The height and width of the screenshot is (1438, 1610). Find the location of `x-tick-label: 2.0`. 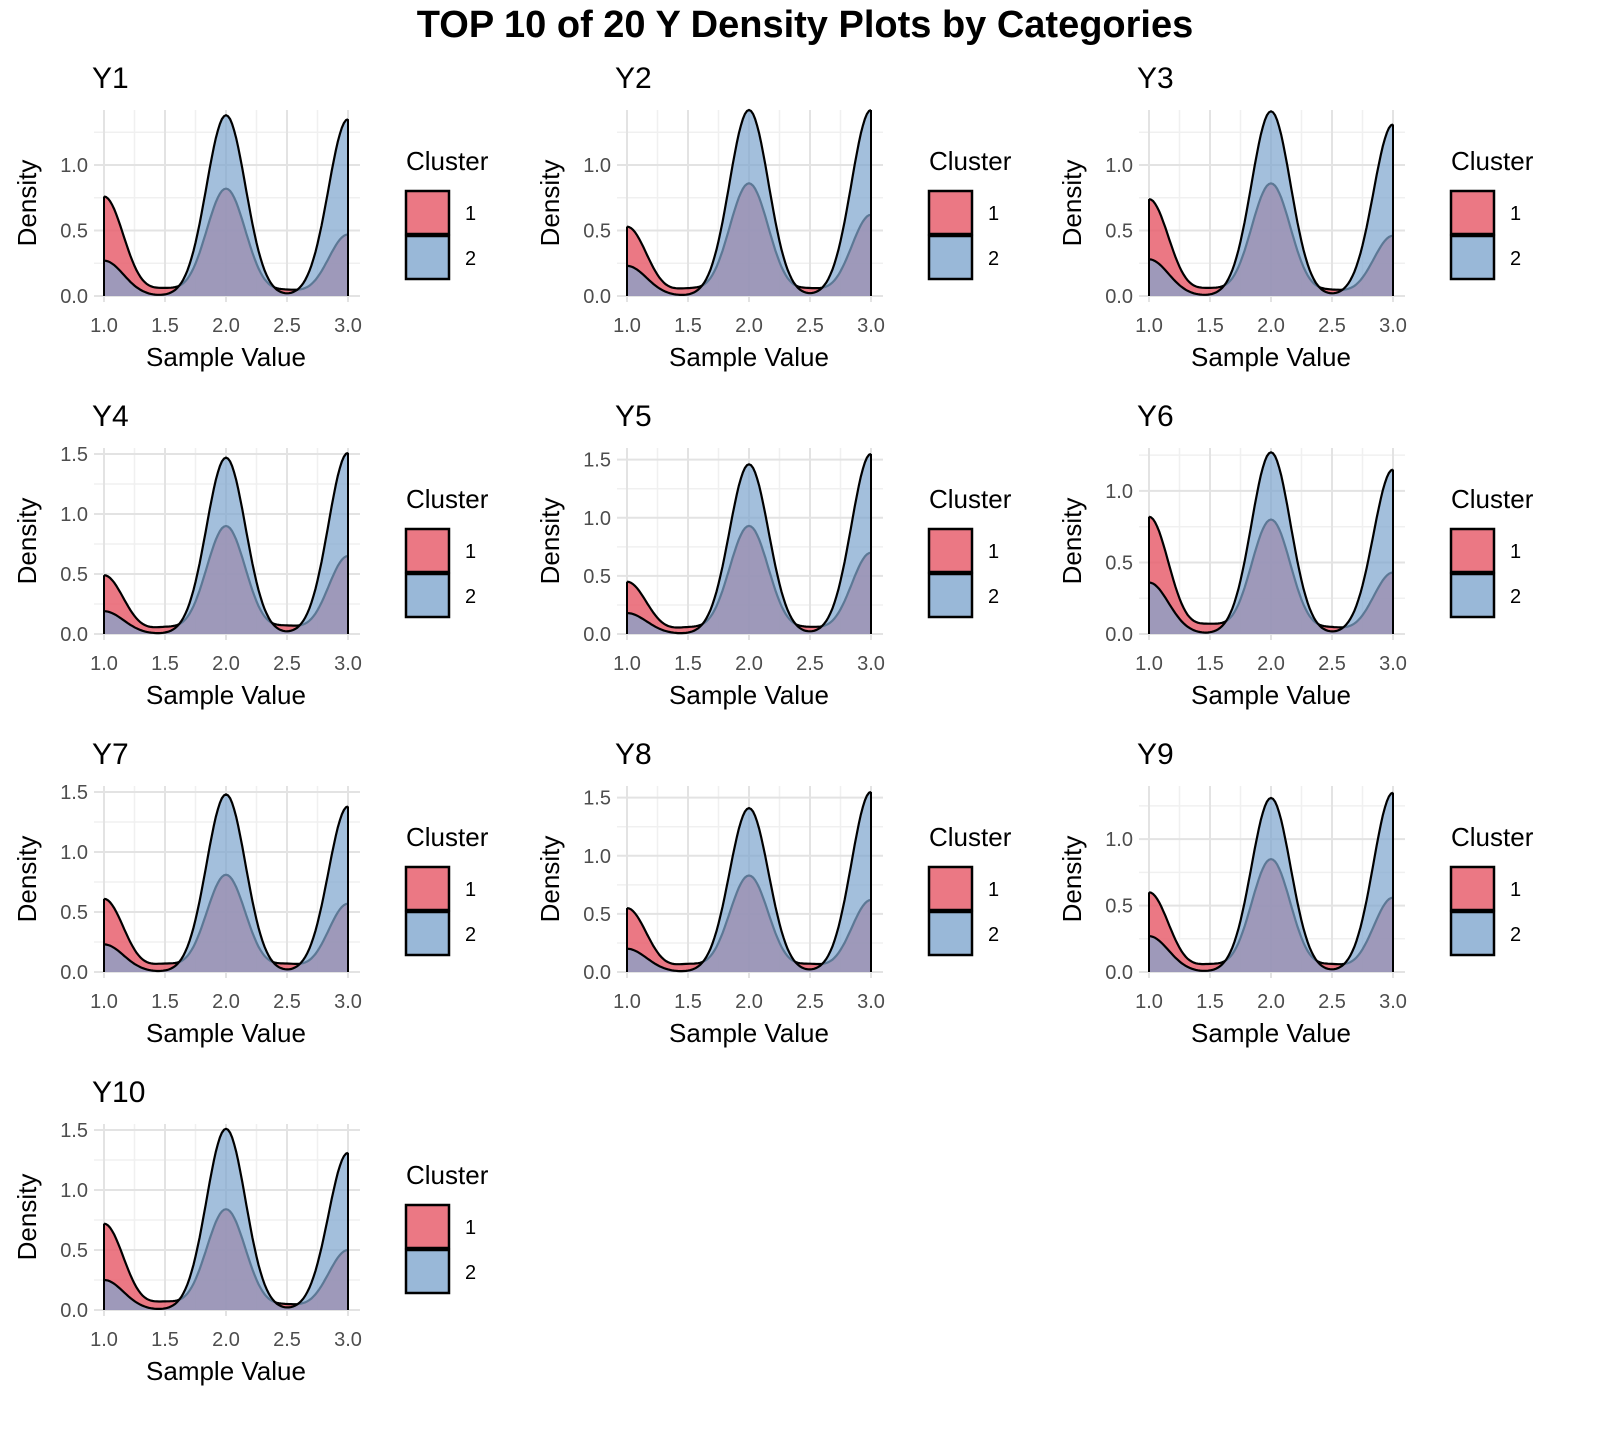

x-tick-label: 2.0 is located at coordinates (226, 664).